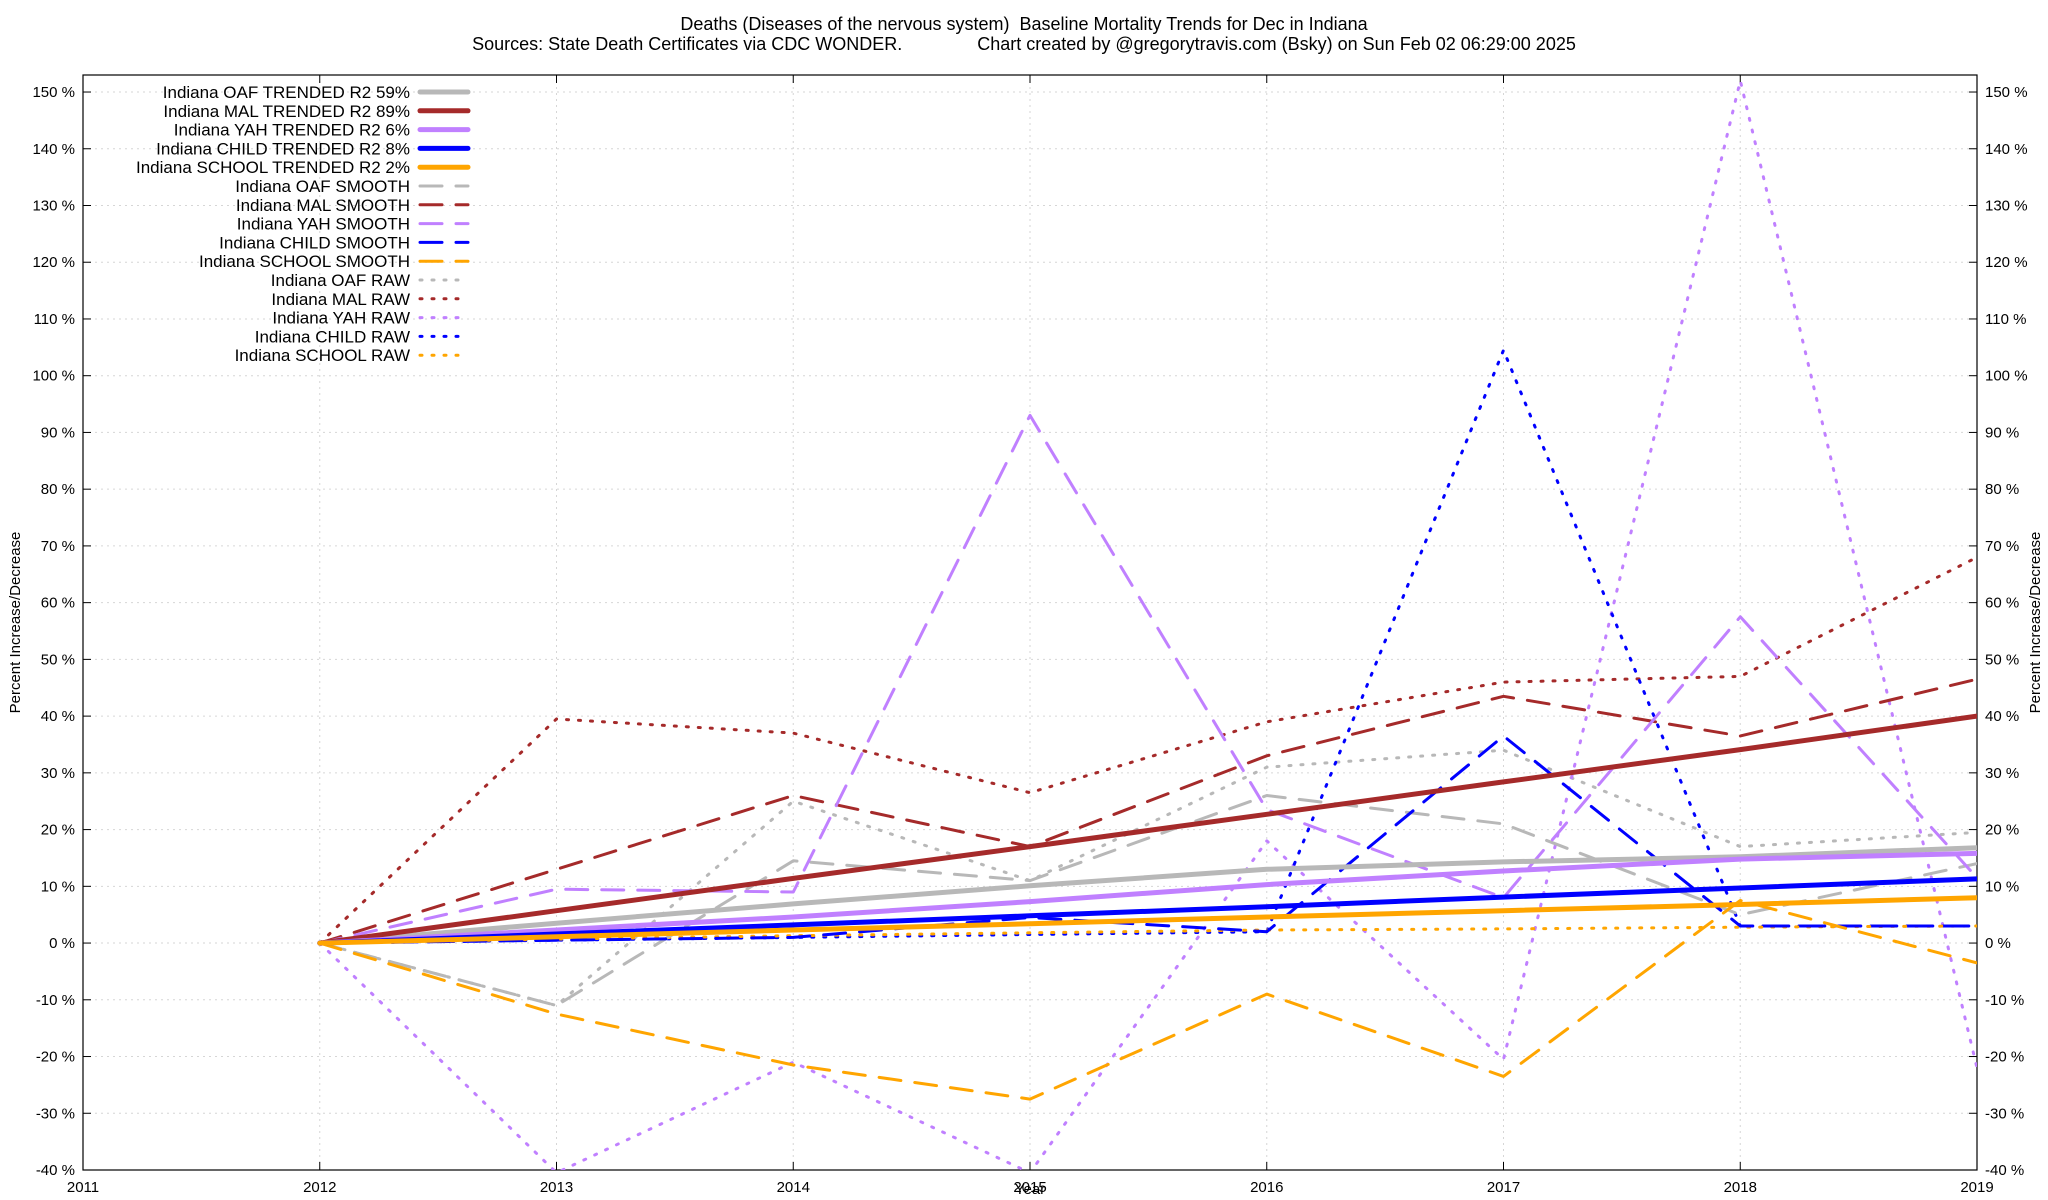  What do you see at coordinates (58, 886) in the screenshot?
I see `y-tick-label-left: 10 %` at bounding box center [58, 886].